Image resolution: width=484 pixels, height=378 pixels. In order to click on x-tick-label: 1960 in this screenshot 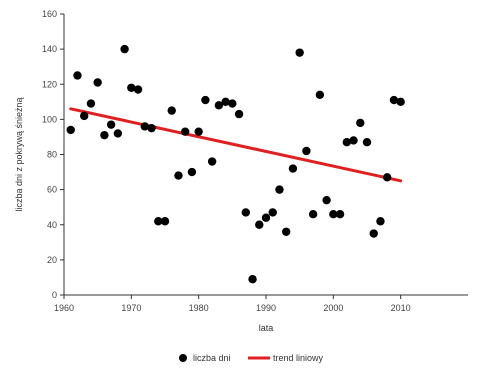, I will do `click(64, 308)`.